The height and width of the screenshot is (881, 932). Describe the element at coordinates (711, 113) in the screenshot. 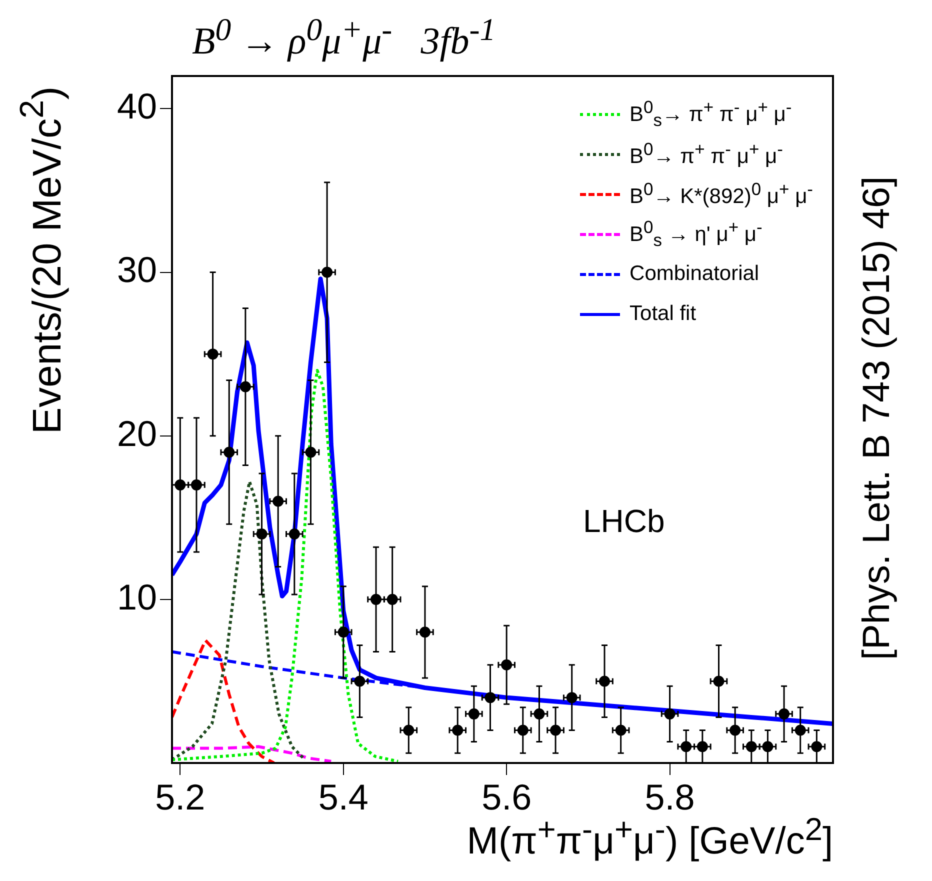

I see `text: B$^{0}$$_{s}$→ π$^{+}$ π$^{-}$ μ$^{+}$ μ$^{-}$` at that location.